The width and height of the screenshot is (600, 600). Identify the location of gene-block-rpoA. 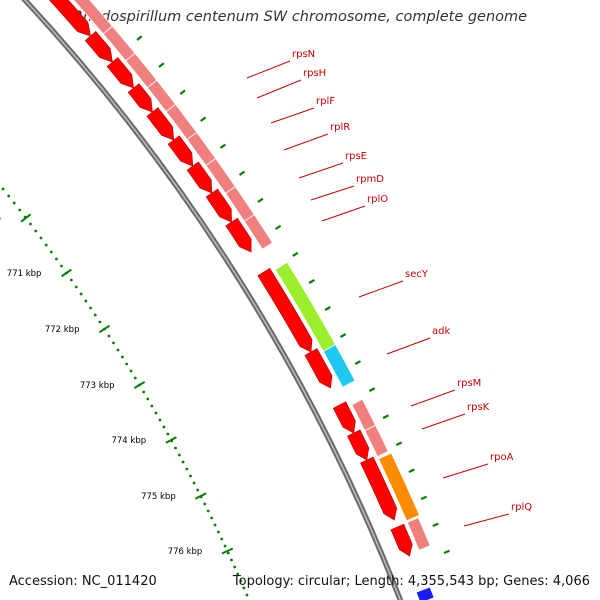
(399, 487).